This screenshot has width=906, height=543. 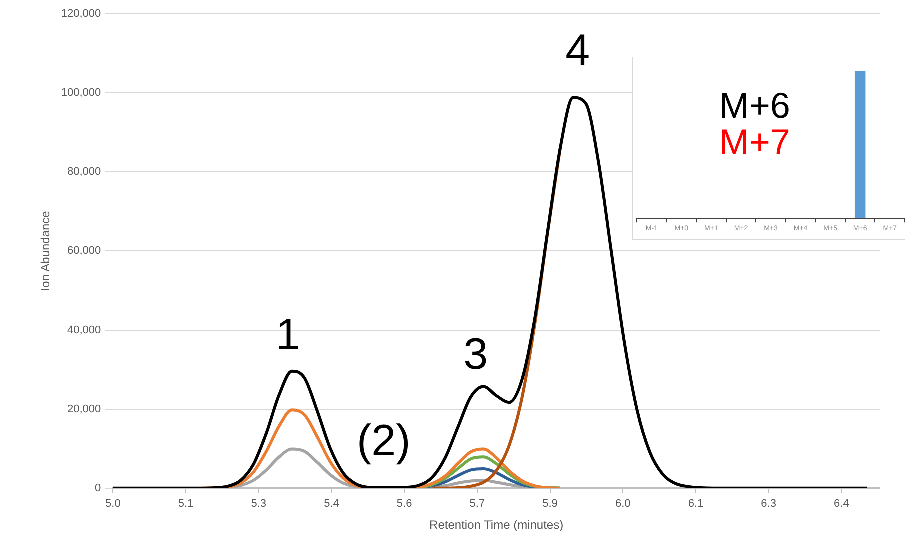 I want to click on annotation: 1, so click(x=288, y=335).